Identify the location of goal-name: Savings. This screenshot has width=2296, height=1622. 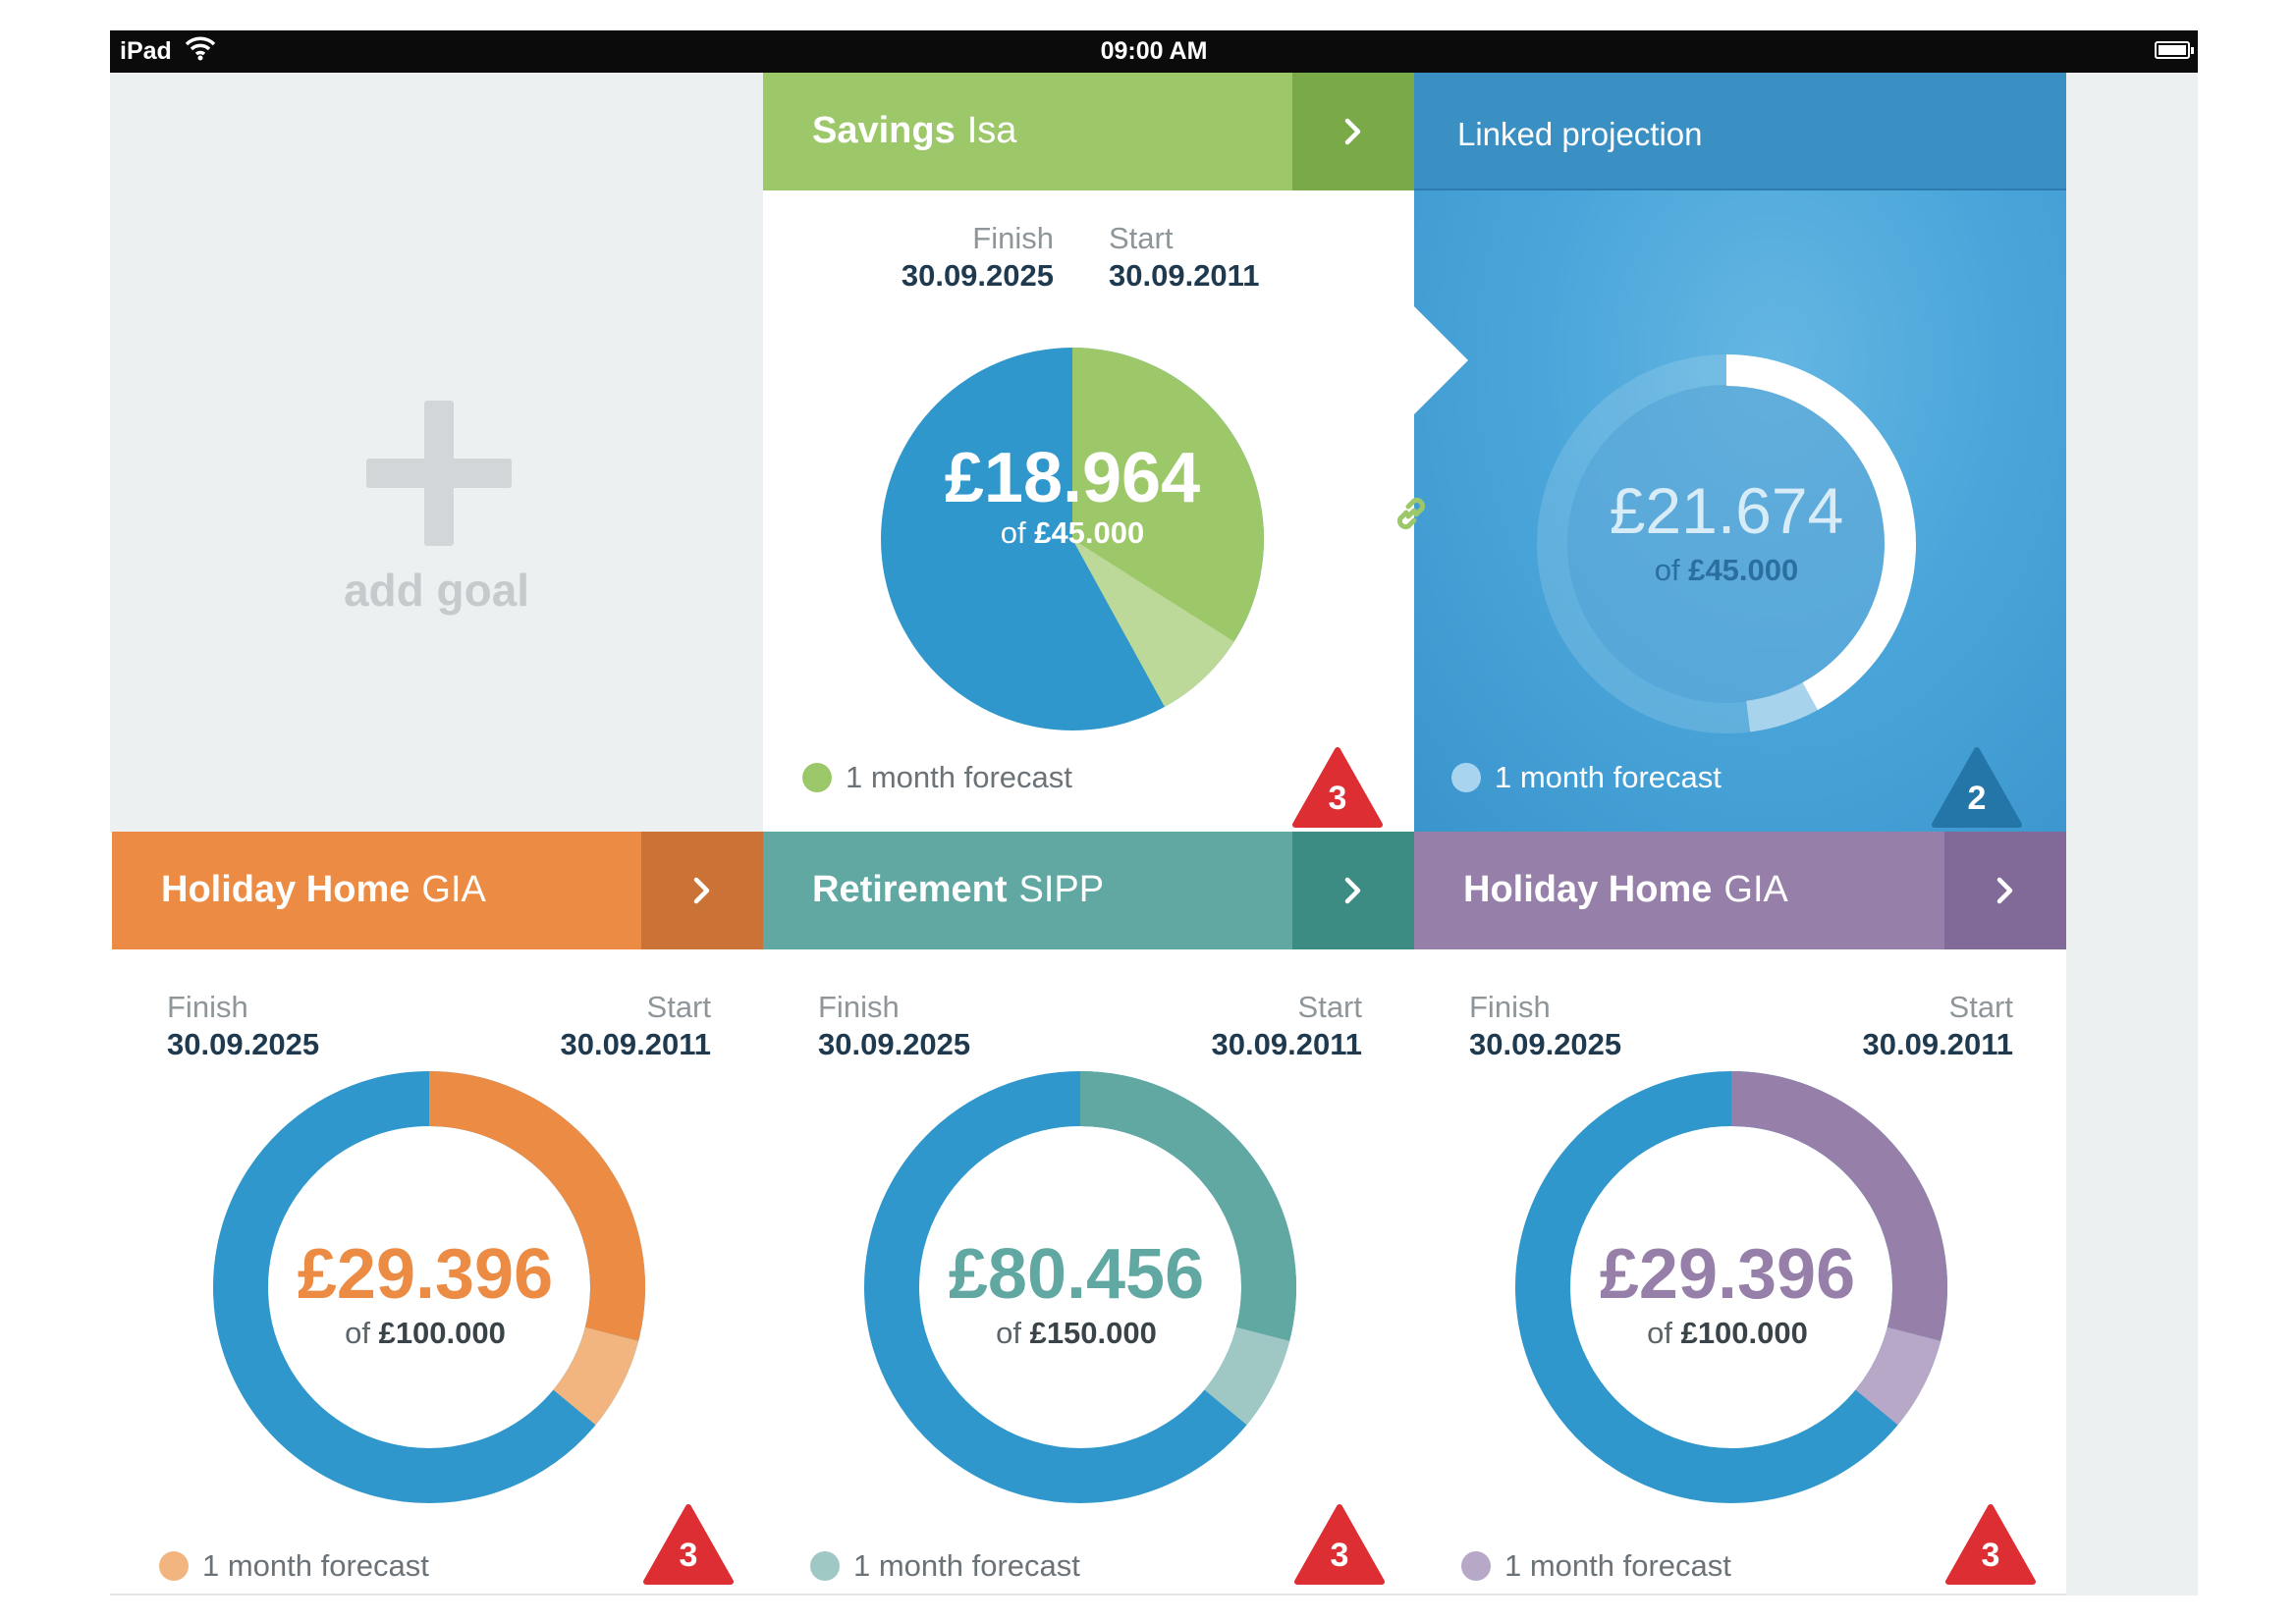
(884, 130).